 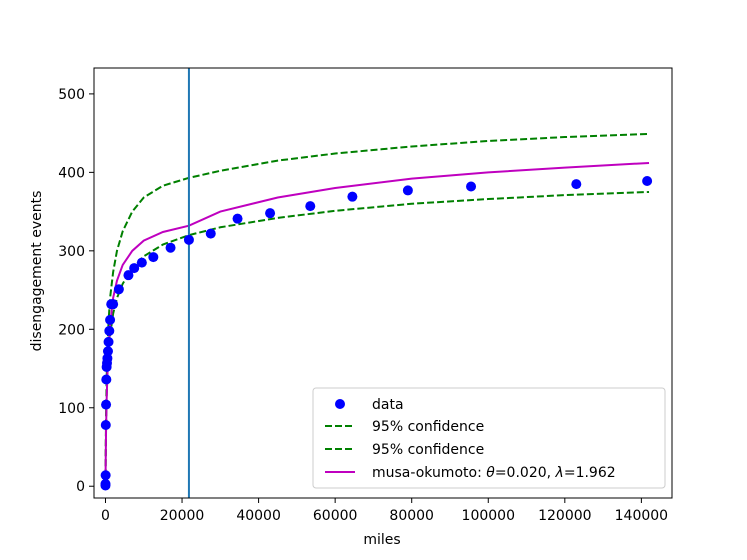 I want to click on y-axis-label: disengagement events, so click(x=37, y=271).